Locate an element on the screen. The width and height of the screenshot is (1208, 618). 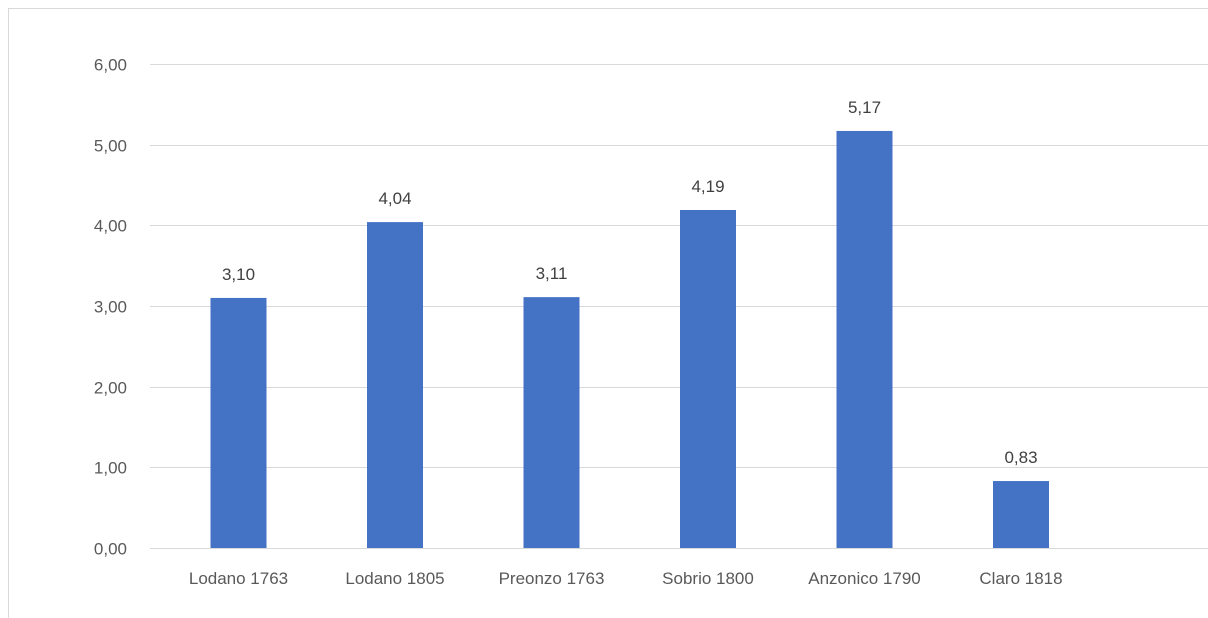
data-label: 3,10 is located at coordinates (238, 274).